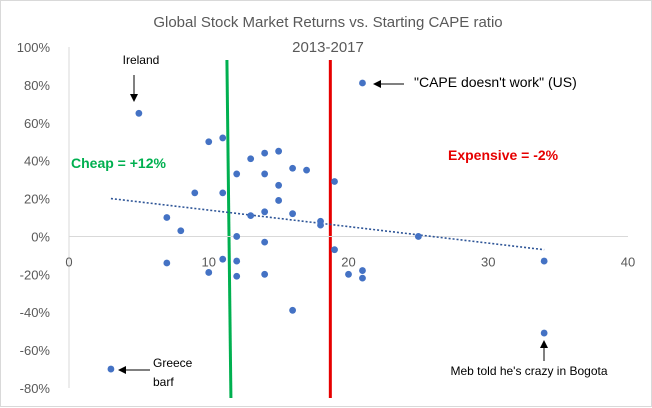 The height and width of the screenshot is (408, 652). What do you see at coordinates (163, 382) in the screenshot?
I see `annotation-greece-line2: barf` at bounding box center [163, 382].